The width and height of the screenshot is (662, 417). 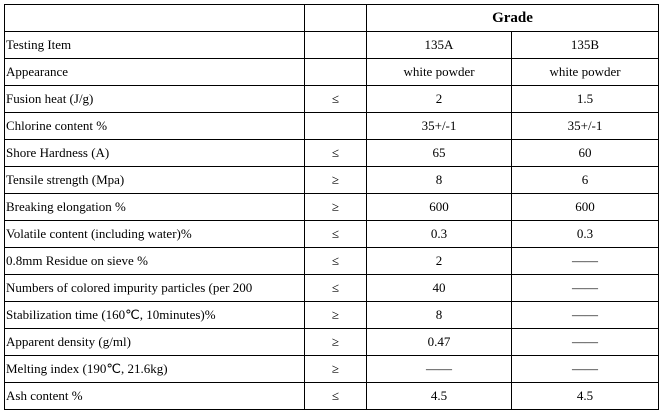 I want to click on grade-b-cell: 35+/-1, so click(x=585, y=126).